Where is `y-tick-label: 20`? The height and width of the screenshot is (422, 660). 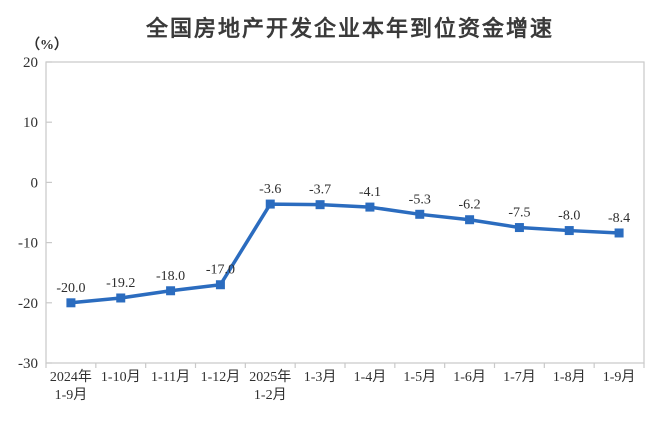 y-tick-label: 20 is located at coordinates (30, 63).